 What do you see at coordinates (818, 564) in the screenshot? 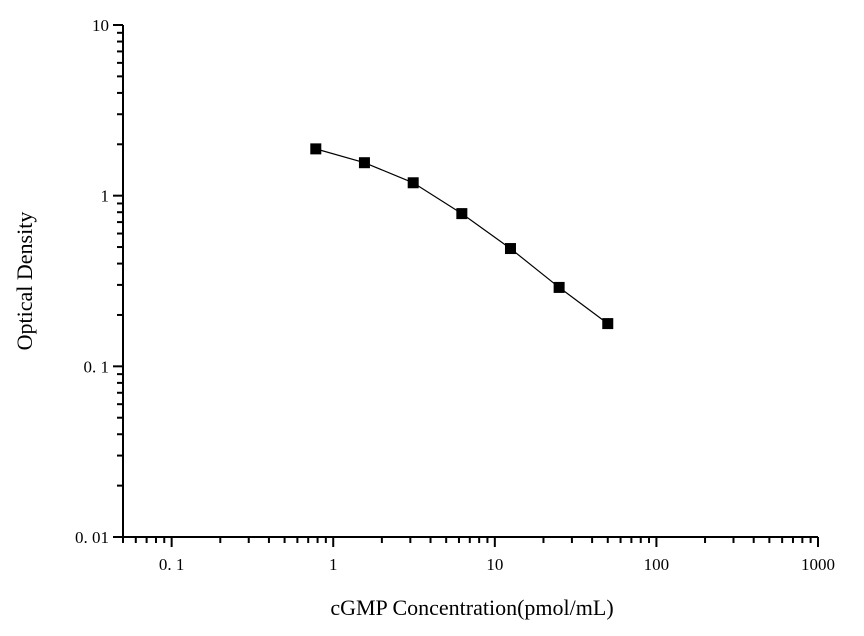
I see `x-tick-label: 1000` at bounding box center [818, 564].